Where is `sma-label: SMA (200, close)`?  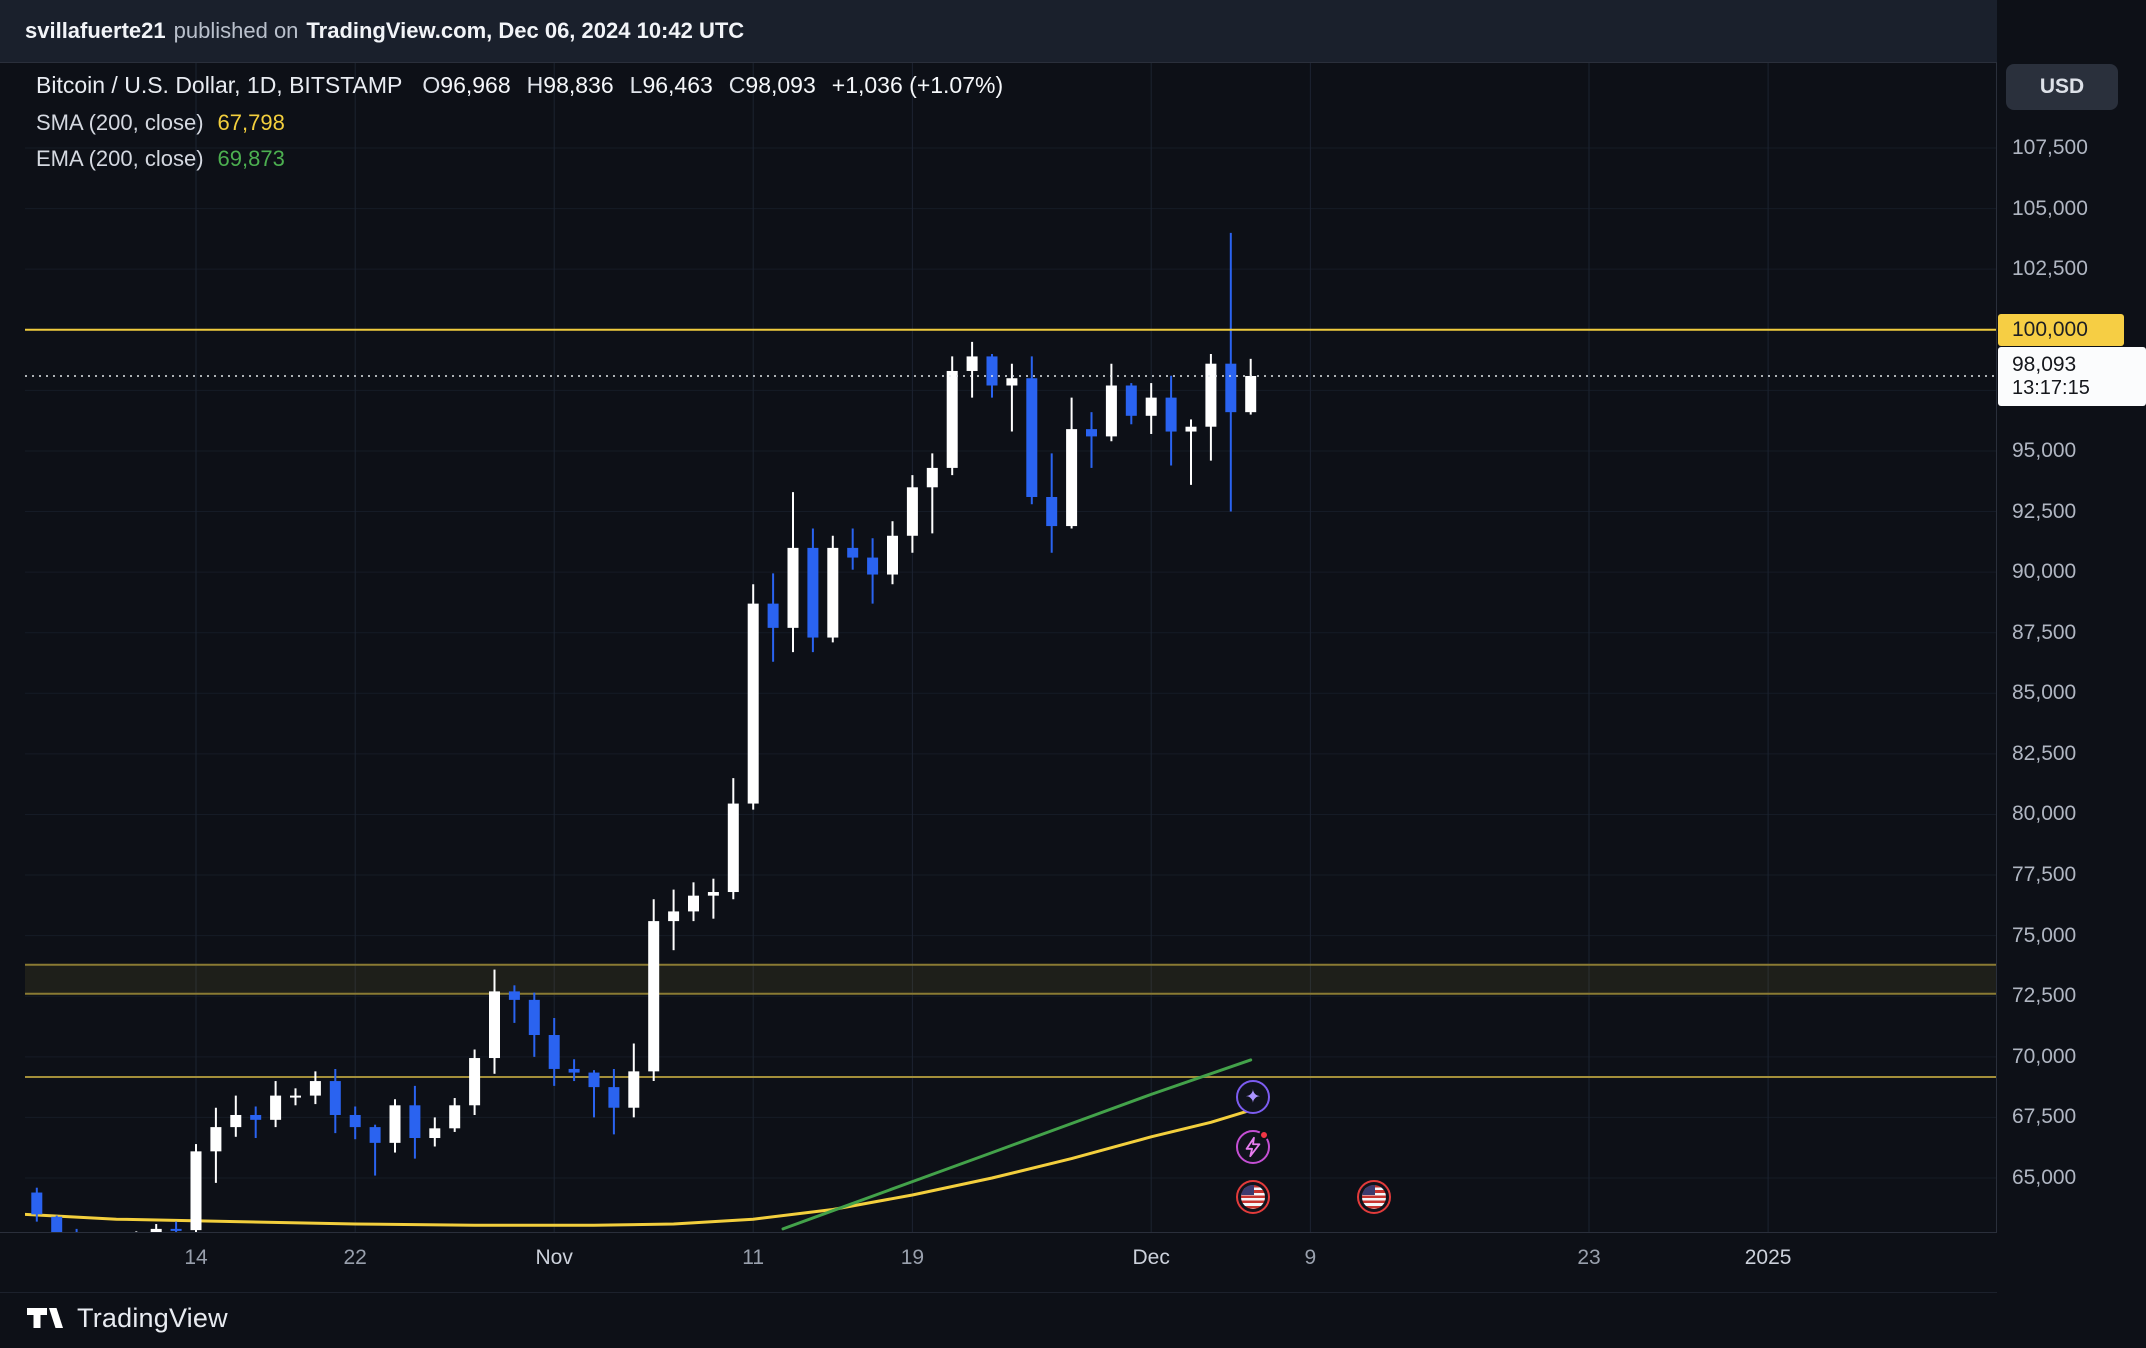 sma-label: SMA (200, close) is located at coordinates (120, 122).